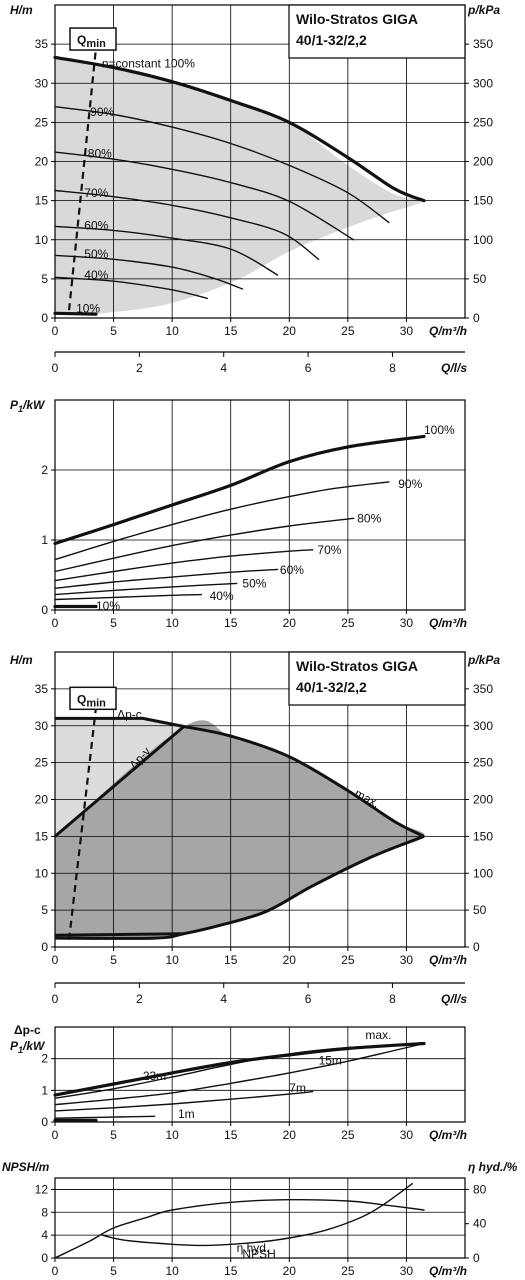 The image size is (525, 1280). Describe the element at coordinates (407, 623) in the screenshot. I see `p1-x-tick-label: 30` at that location.